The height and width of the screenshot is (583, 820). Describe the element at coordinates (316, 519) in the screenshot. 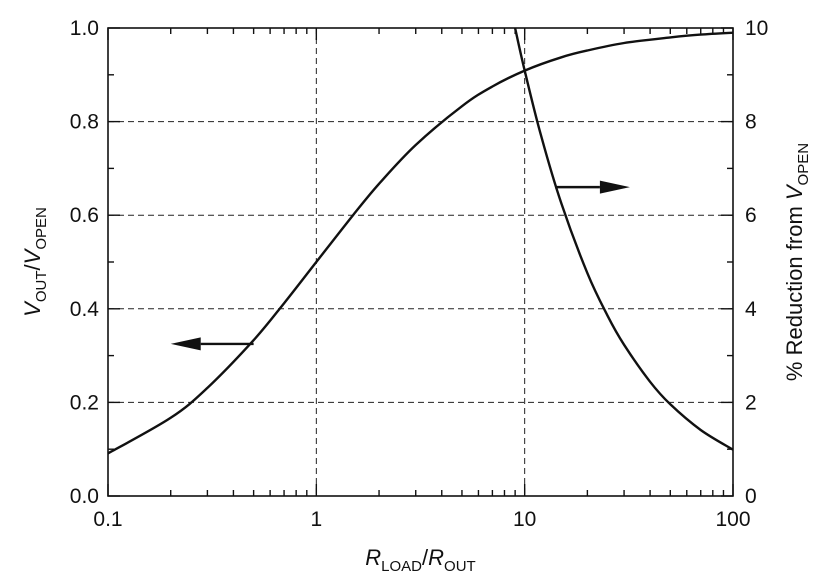

I see `x-tick-label: 1` at that location.